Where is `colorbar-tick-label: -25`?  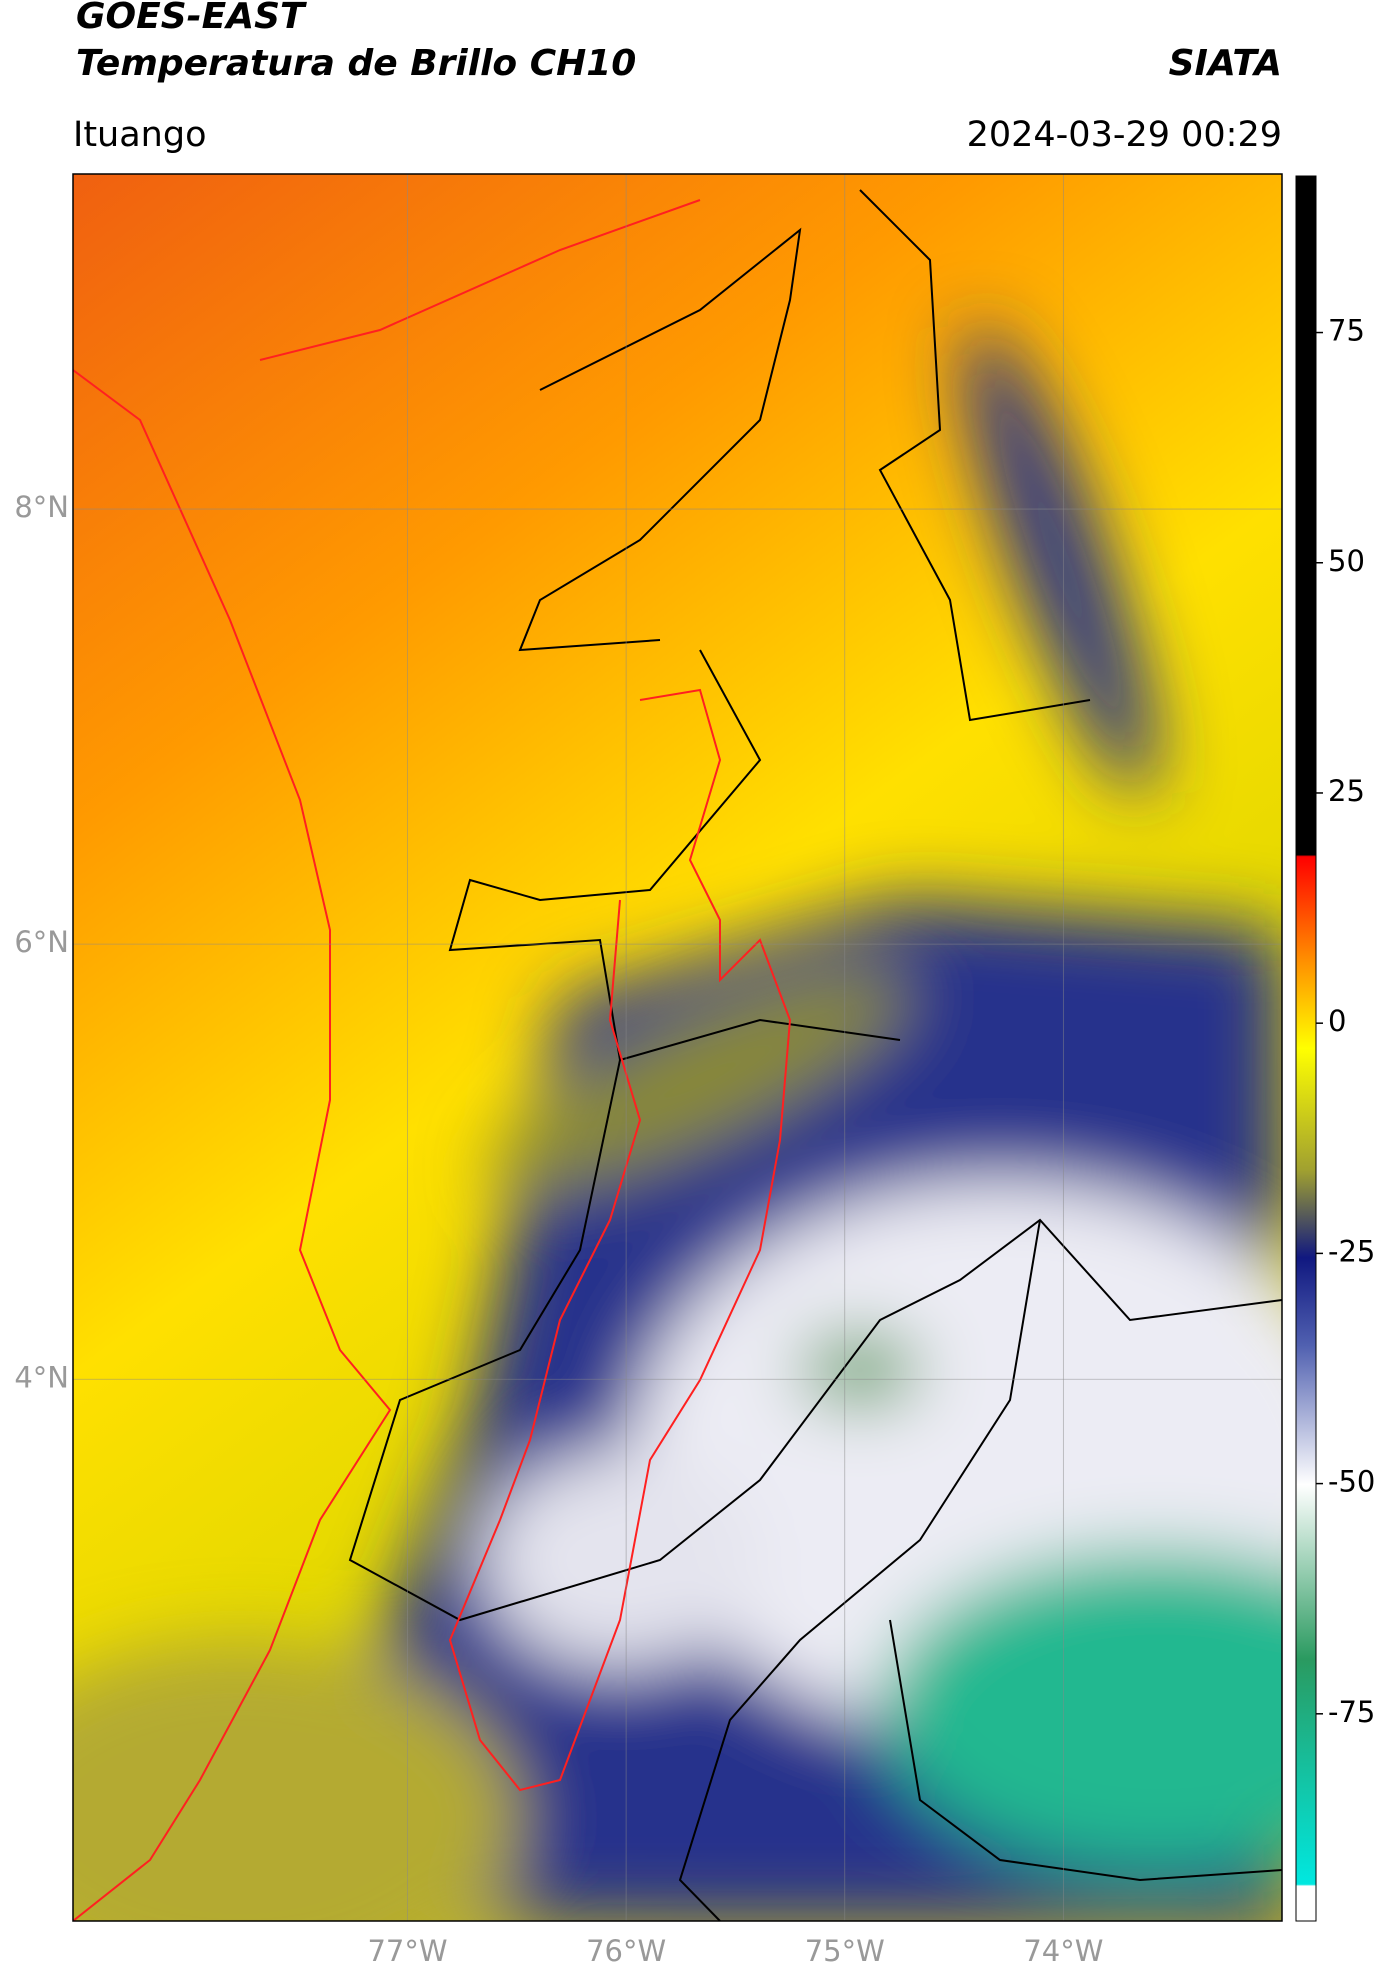 colorbar-tick-label: -25 is located at coordinates (1351, 1251).